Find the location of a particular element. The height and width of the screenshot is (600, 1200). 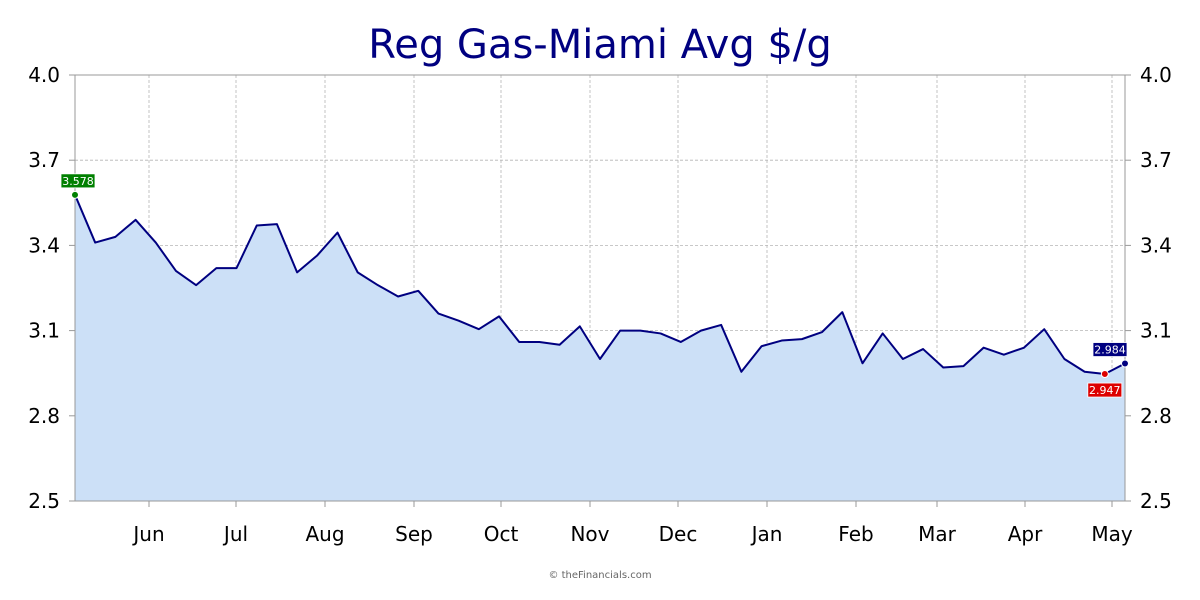

y-tick-label-right: 4.0 is located at coordinates (1156, 75).